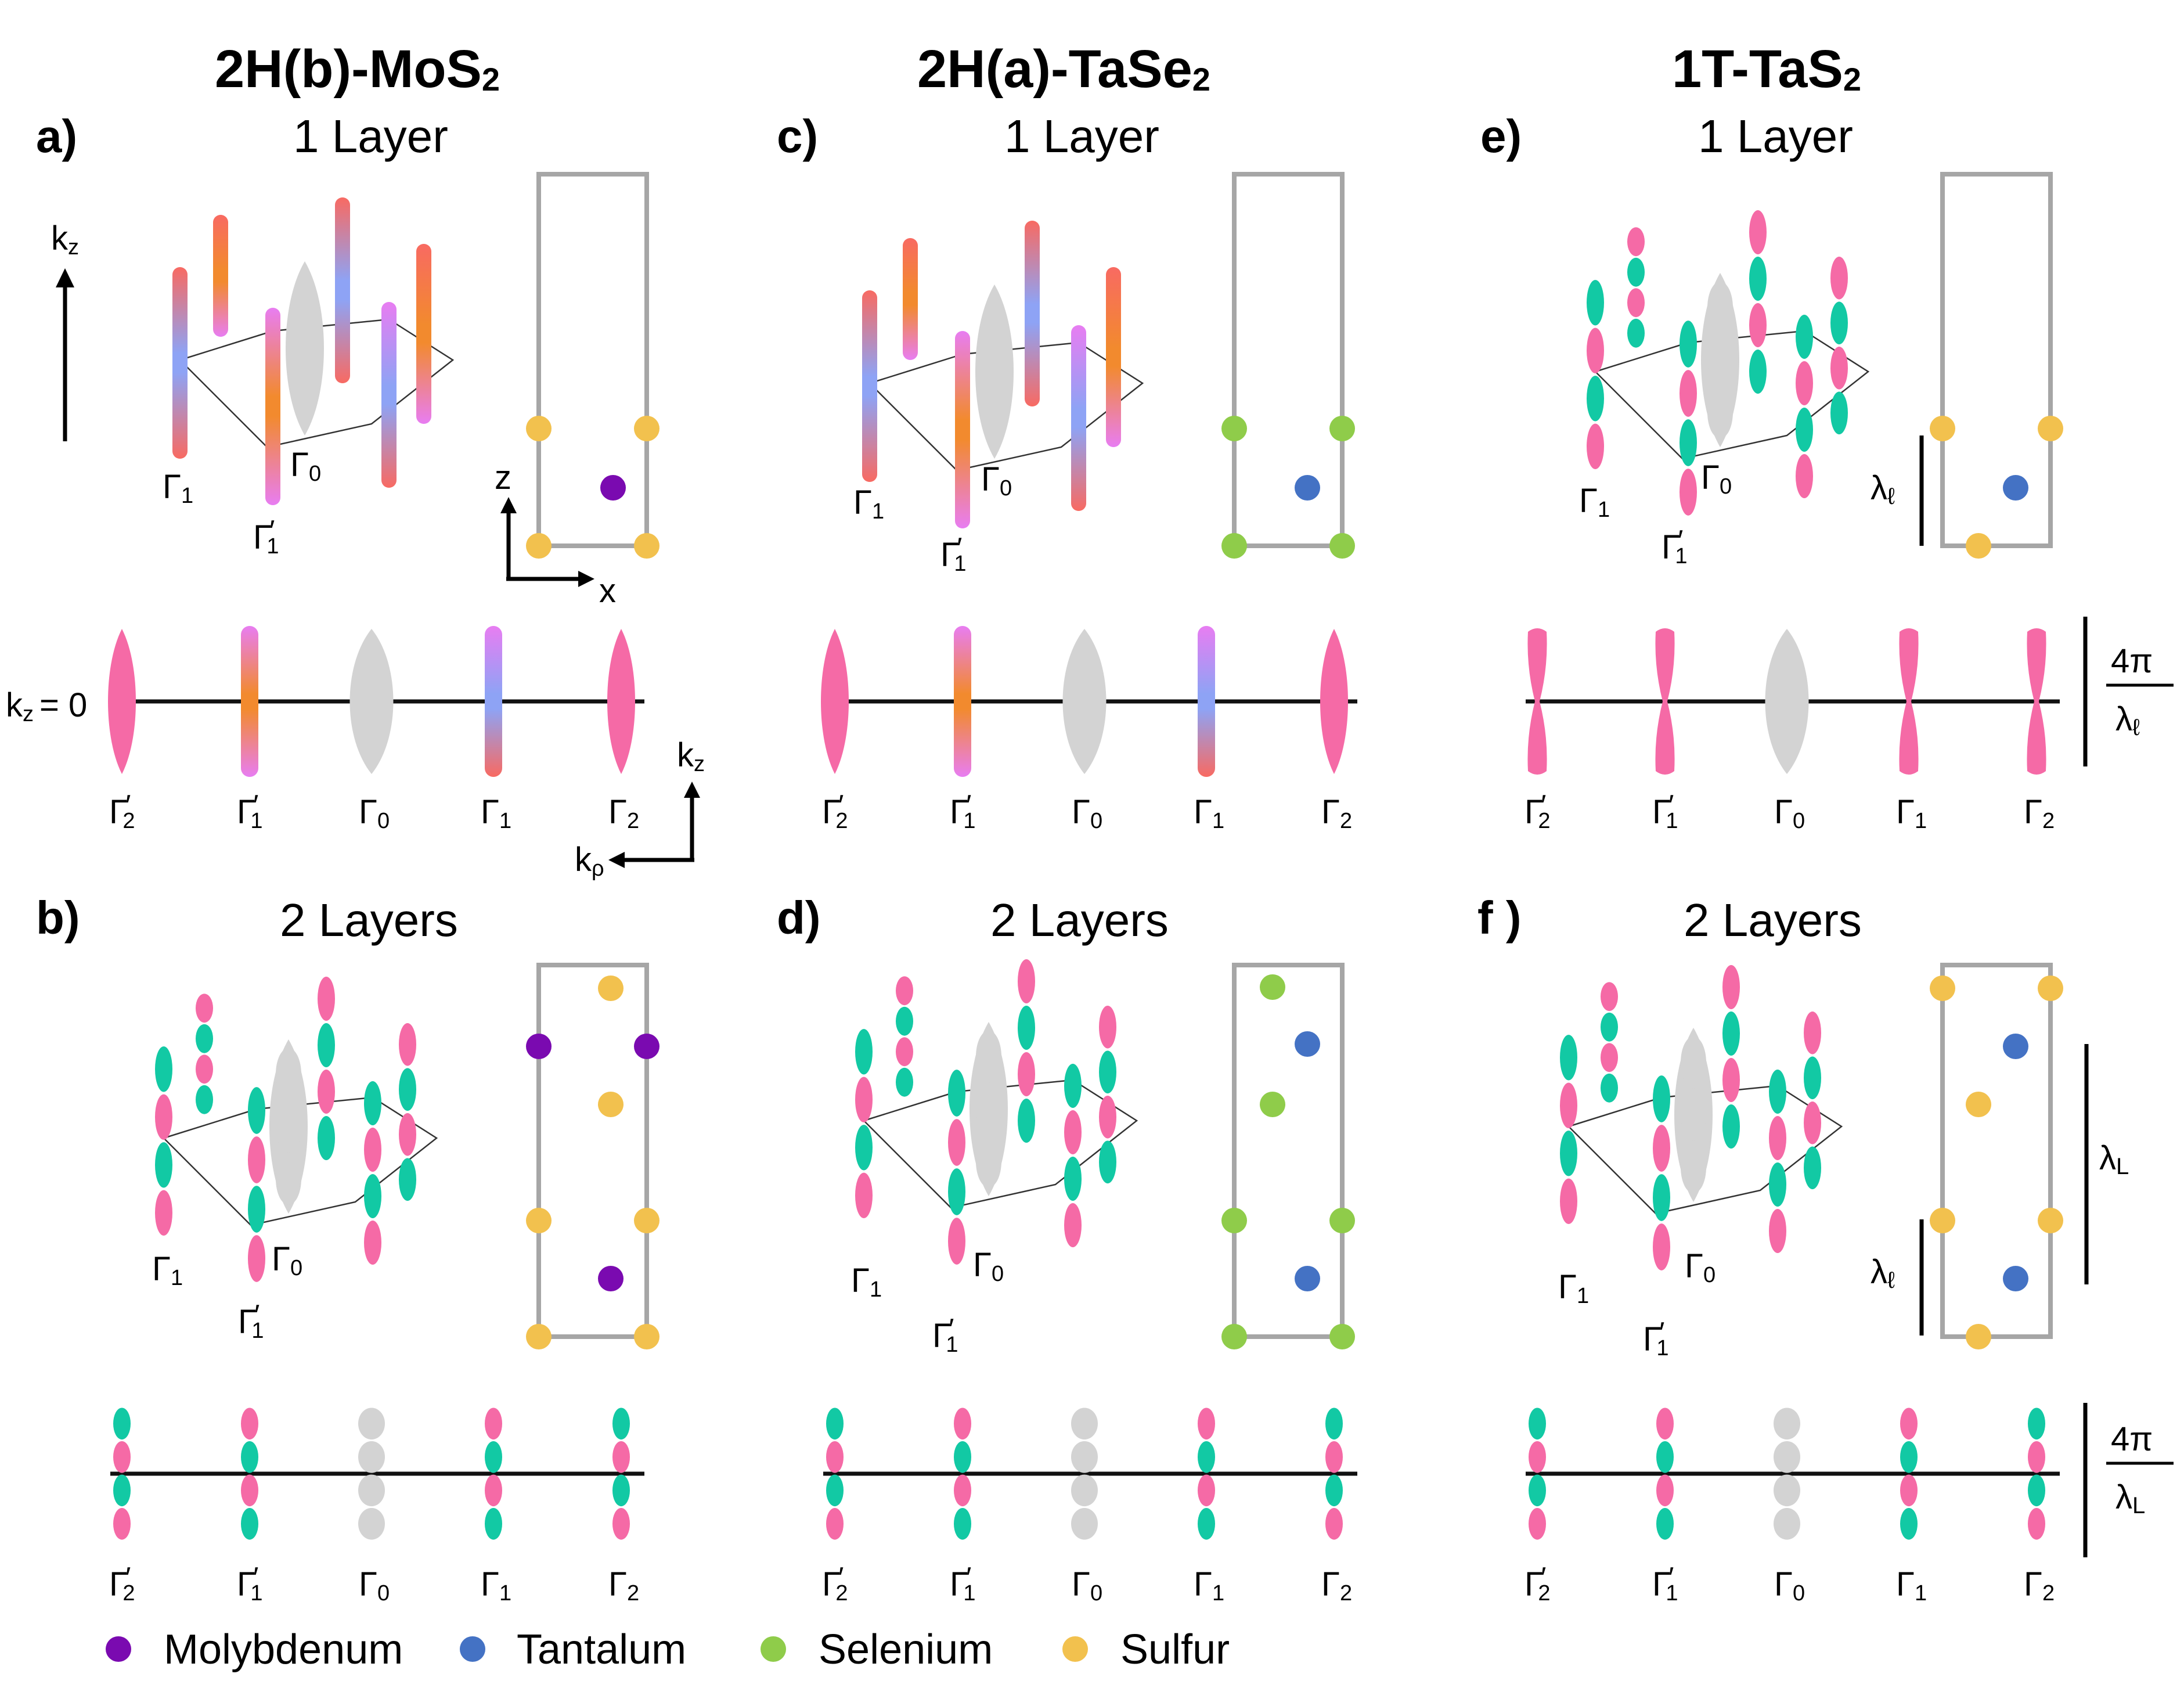 Image resolution: width=2184 pixels, height=1681 pixels. I want to click on d-kz-label-1: Γ′1, so click(962, 1583).